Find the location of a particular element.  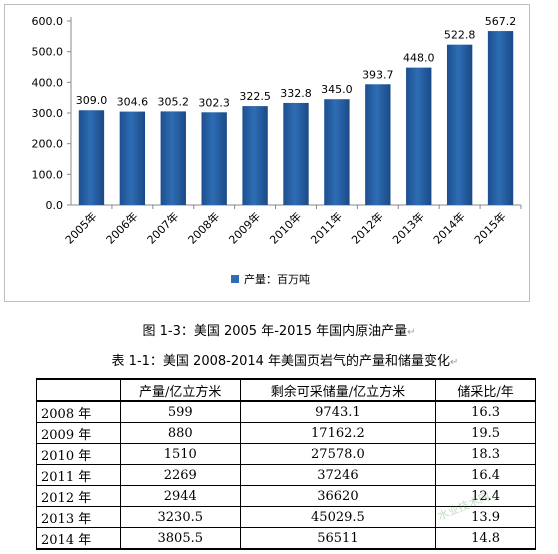

y-tick-label: 0.0 is located at coordinates (55, 205).